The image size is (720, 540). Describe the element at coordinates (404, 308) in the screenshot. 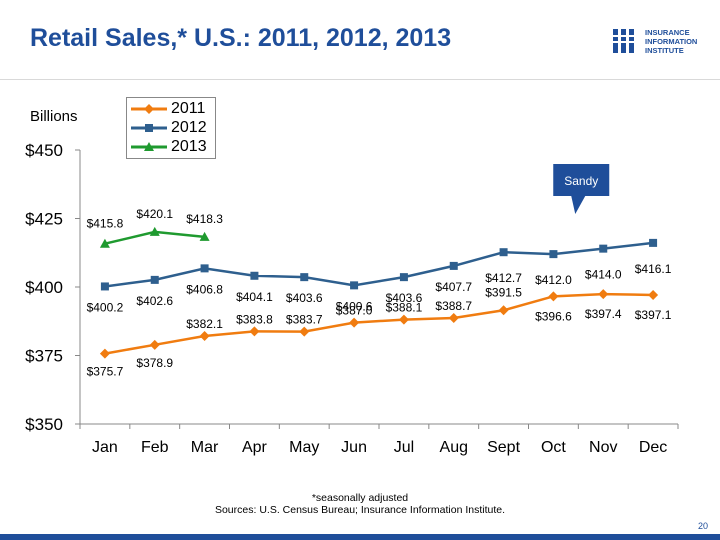

I see `data-label-2011: $388.1` at that location.